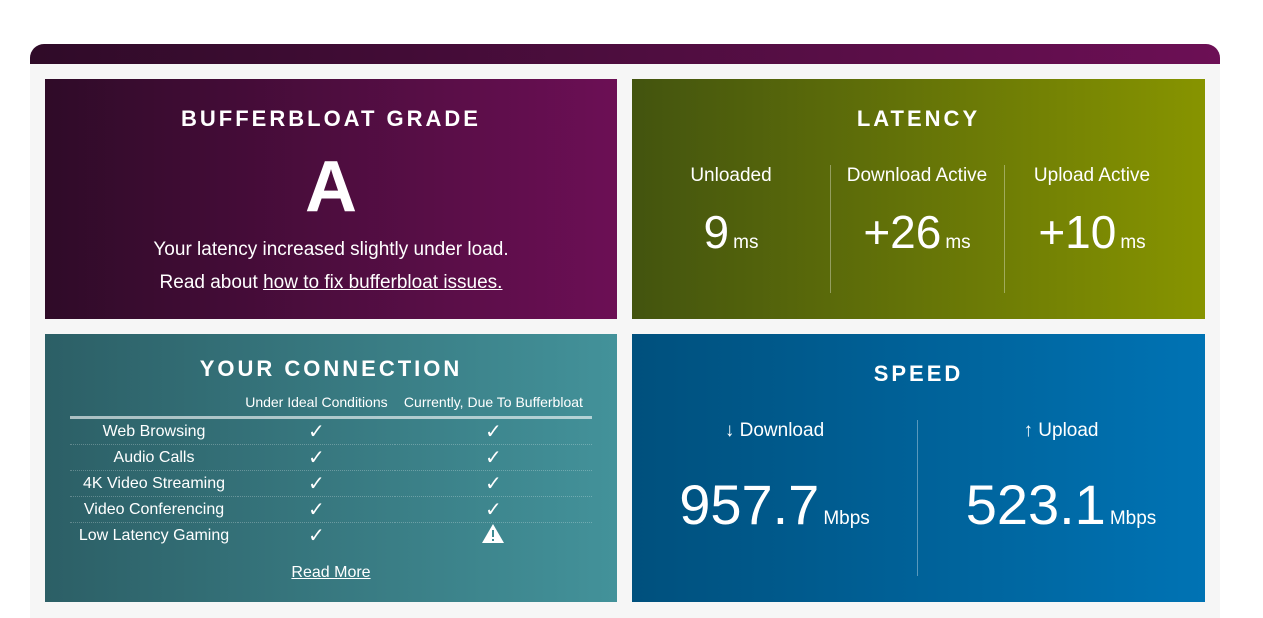  I want to click on upload-label: ↑ Upload, so click(1061, 430).